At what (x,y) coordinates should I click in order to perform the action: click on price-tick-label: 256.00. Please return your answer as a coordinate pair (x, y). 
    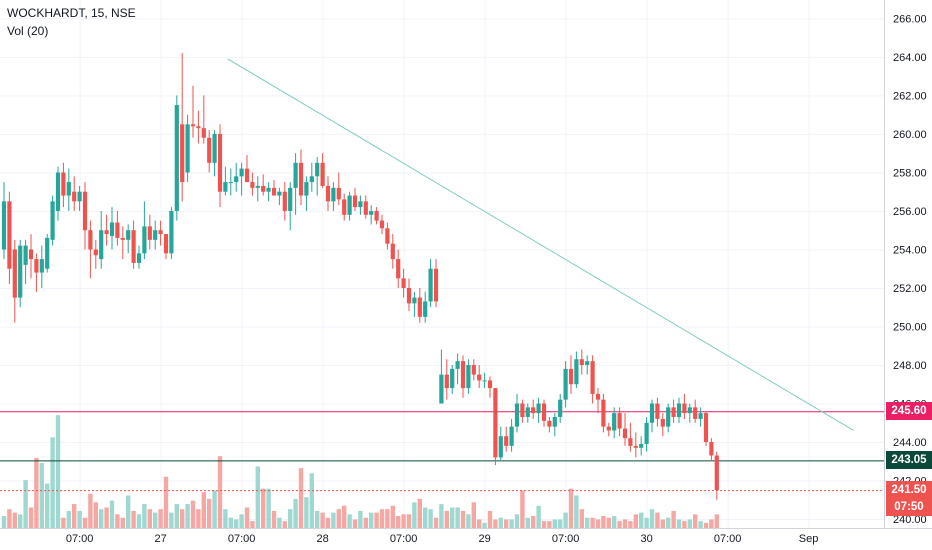
    Looking at the image, I should click on (910, 212).